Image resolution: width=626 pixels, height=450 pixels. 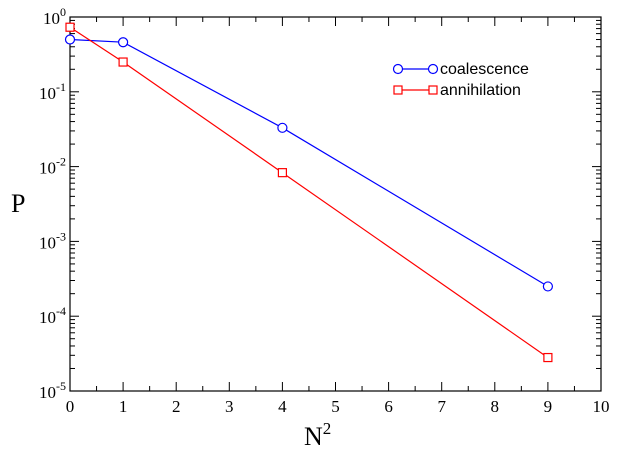 What do you see at coordinates (52, 166) in the screenshot?
I see `y-tick-label: 10⁻²` at bounding box center [52, 166].